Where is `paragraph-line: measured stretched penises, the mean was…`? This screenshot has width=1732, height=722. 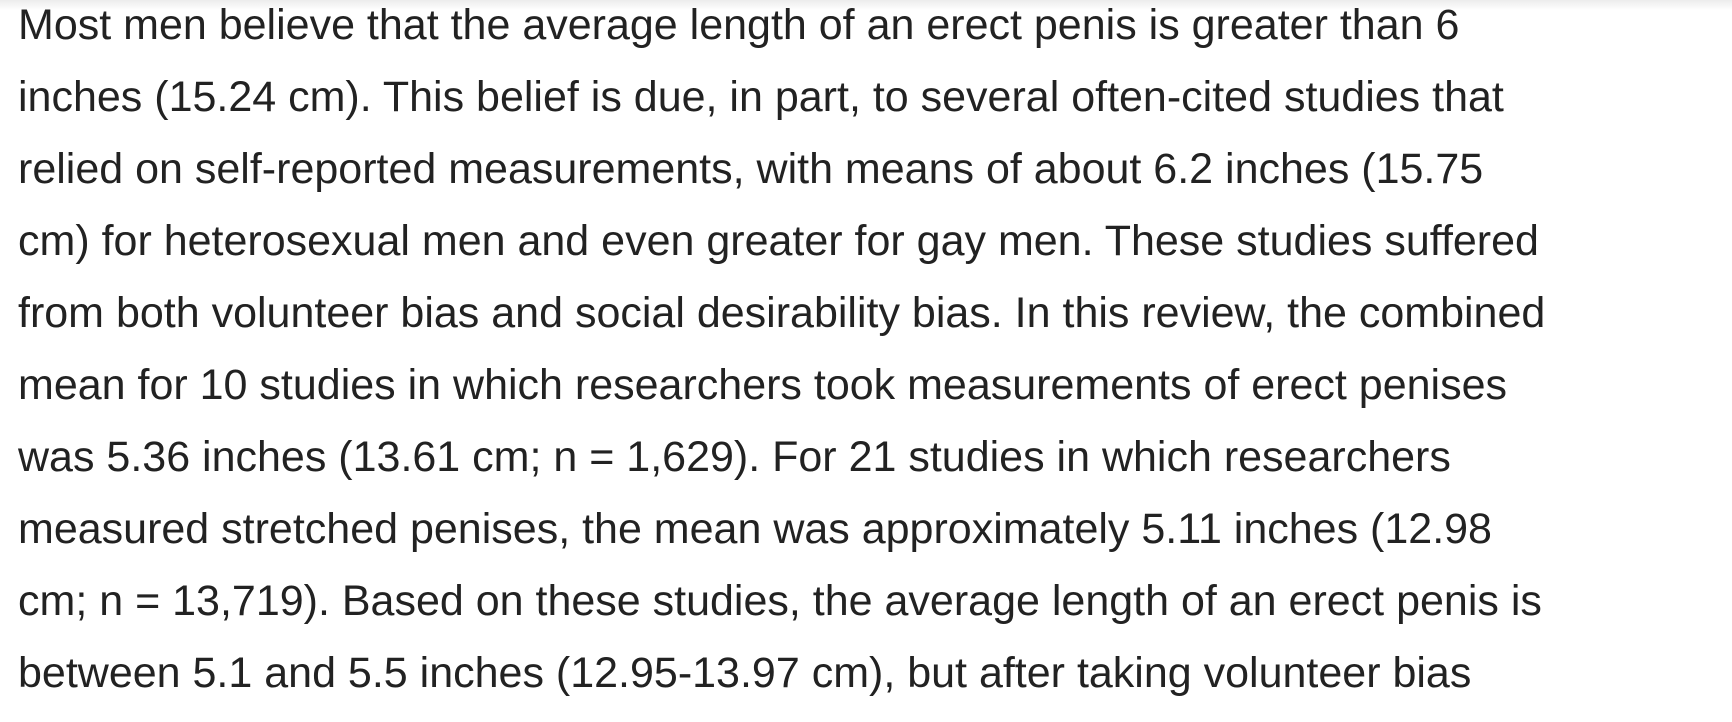 paragraph-line: measured stretched penises, the mean was… is located at coordinates (755, 529).